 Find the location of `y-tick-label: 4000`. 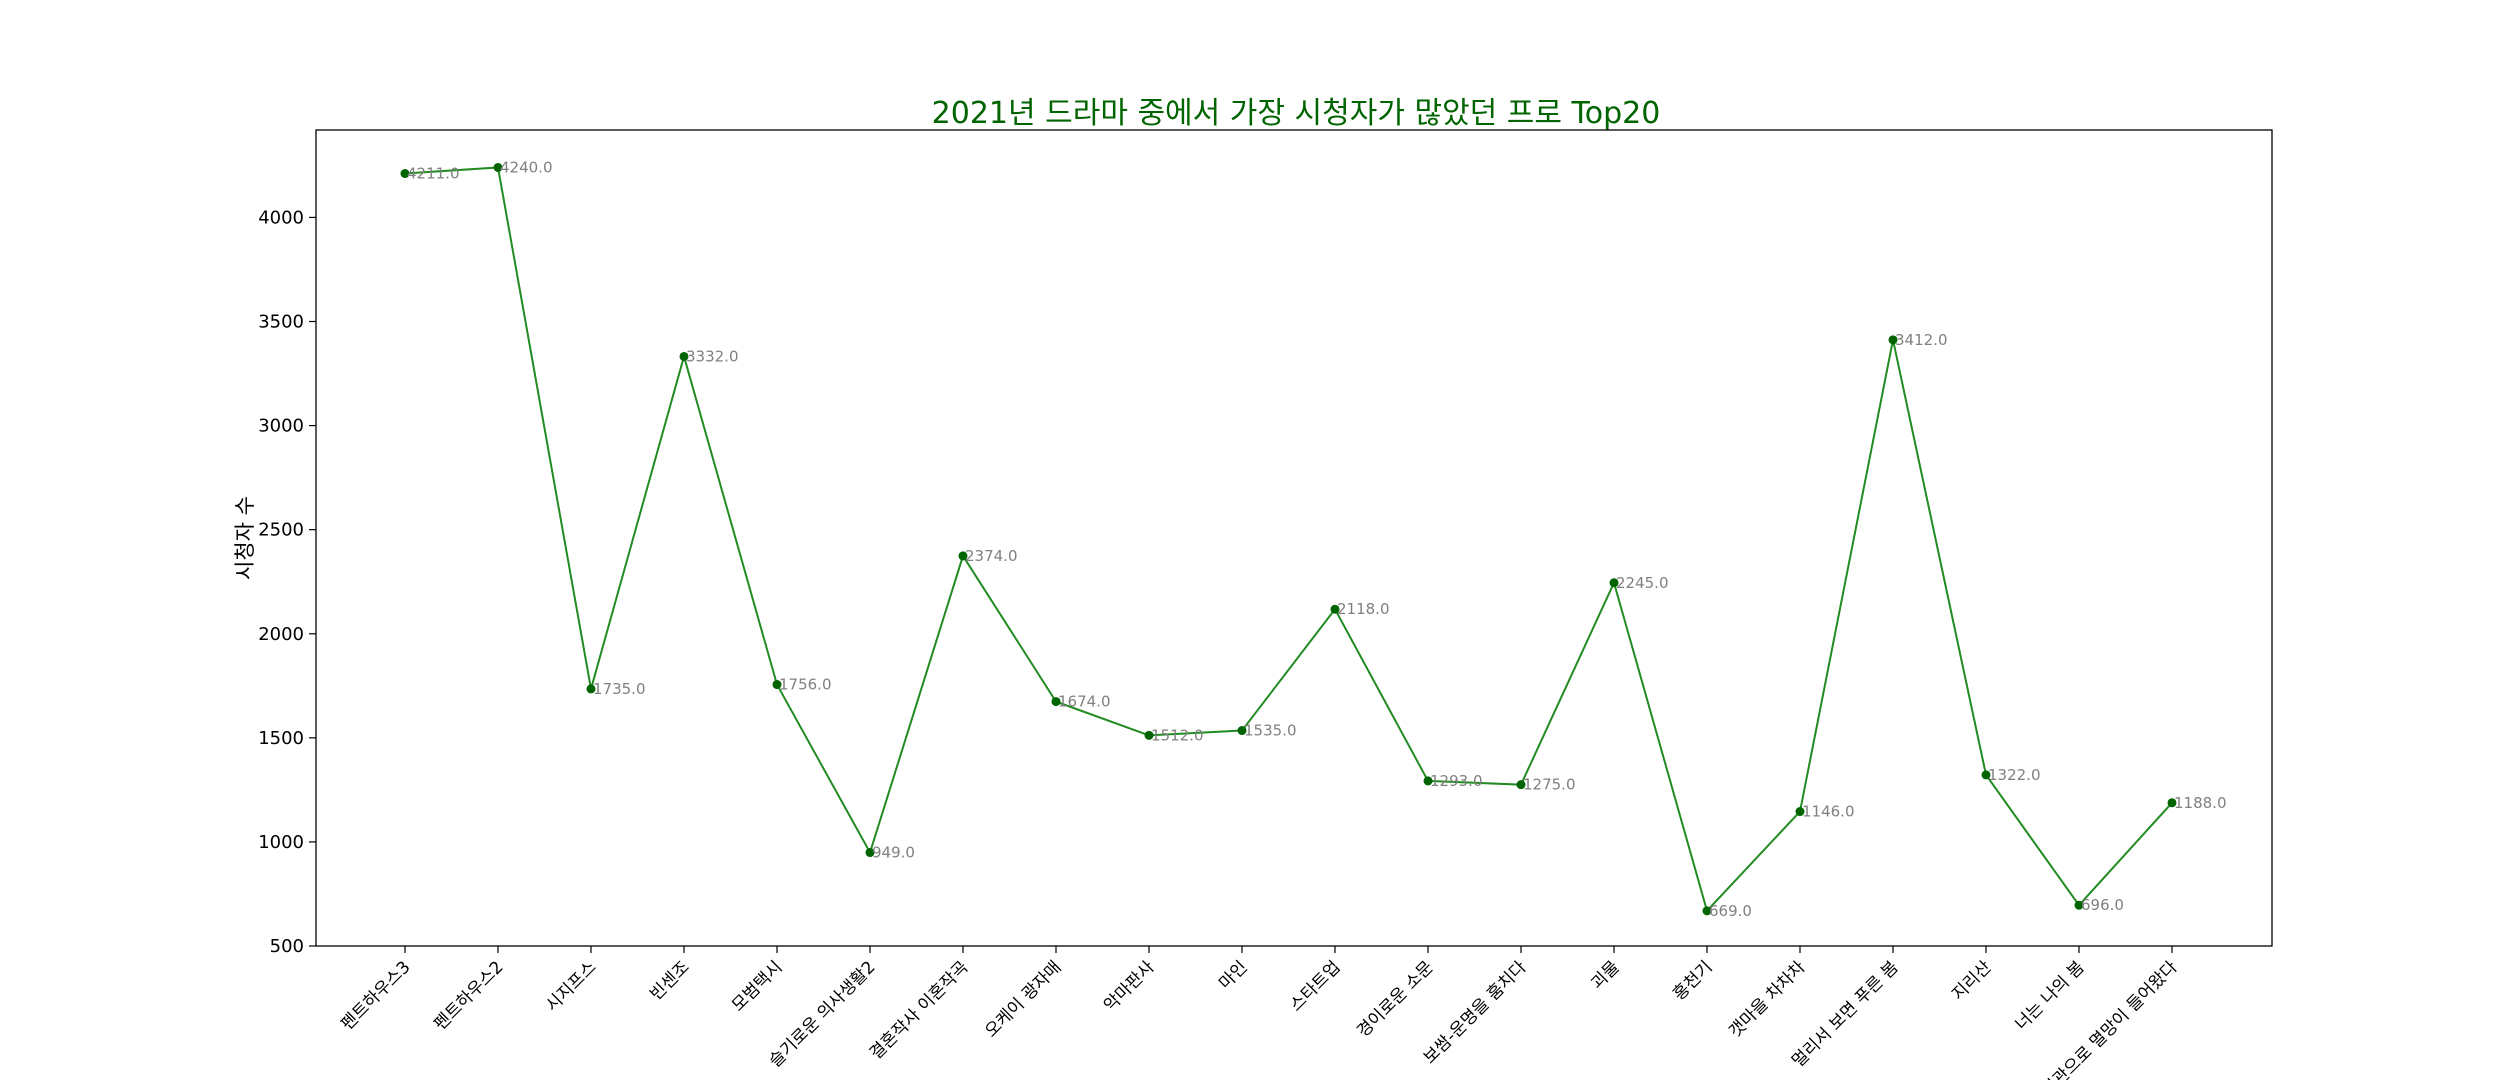

y-tick-label: 4000 is located at coordinates (281, 217).